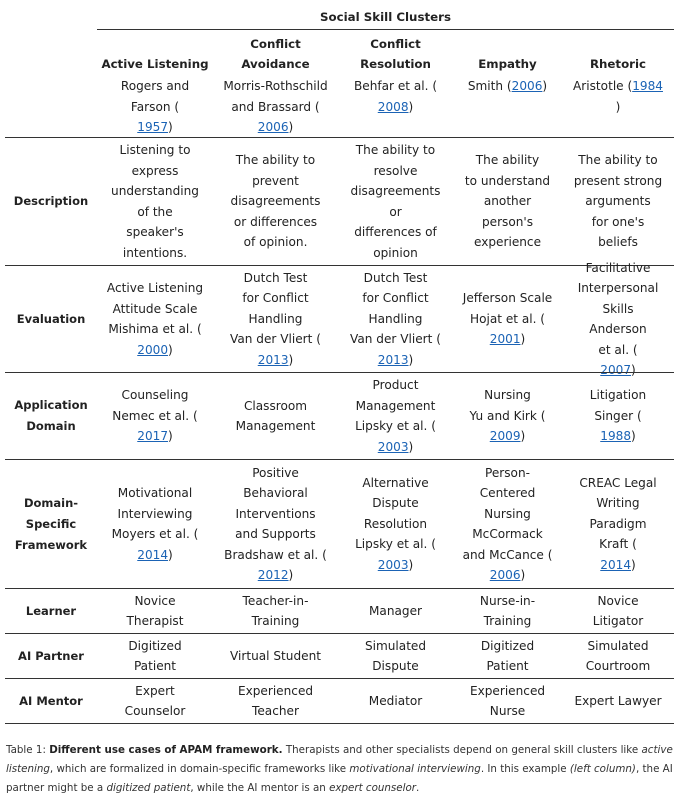 This screenshot has width=684, height=801. Describe the element at coordinates (618, 700) in the screenshot. I see `cell-line: Expert Lawyer` at that location.